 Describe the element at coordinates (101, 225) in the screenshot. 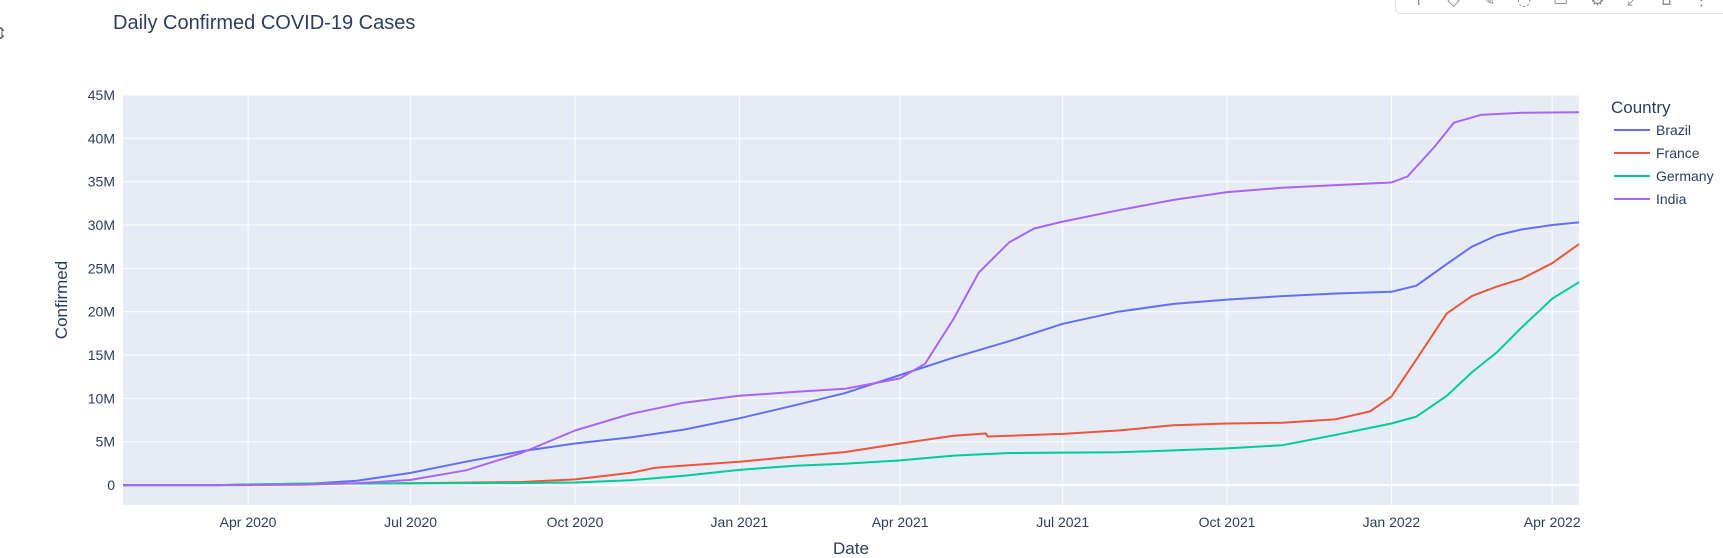

I see `y-tick-label: 30M` at that location.